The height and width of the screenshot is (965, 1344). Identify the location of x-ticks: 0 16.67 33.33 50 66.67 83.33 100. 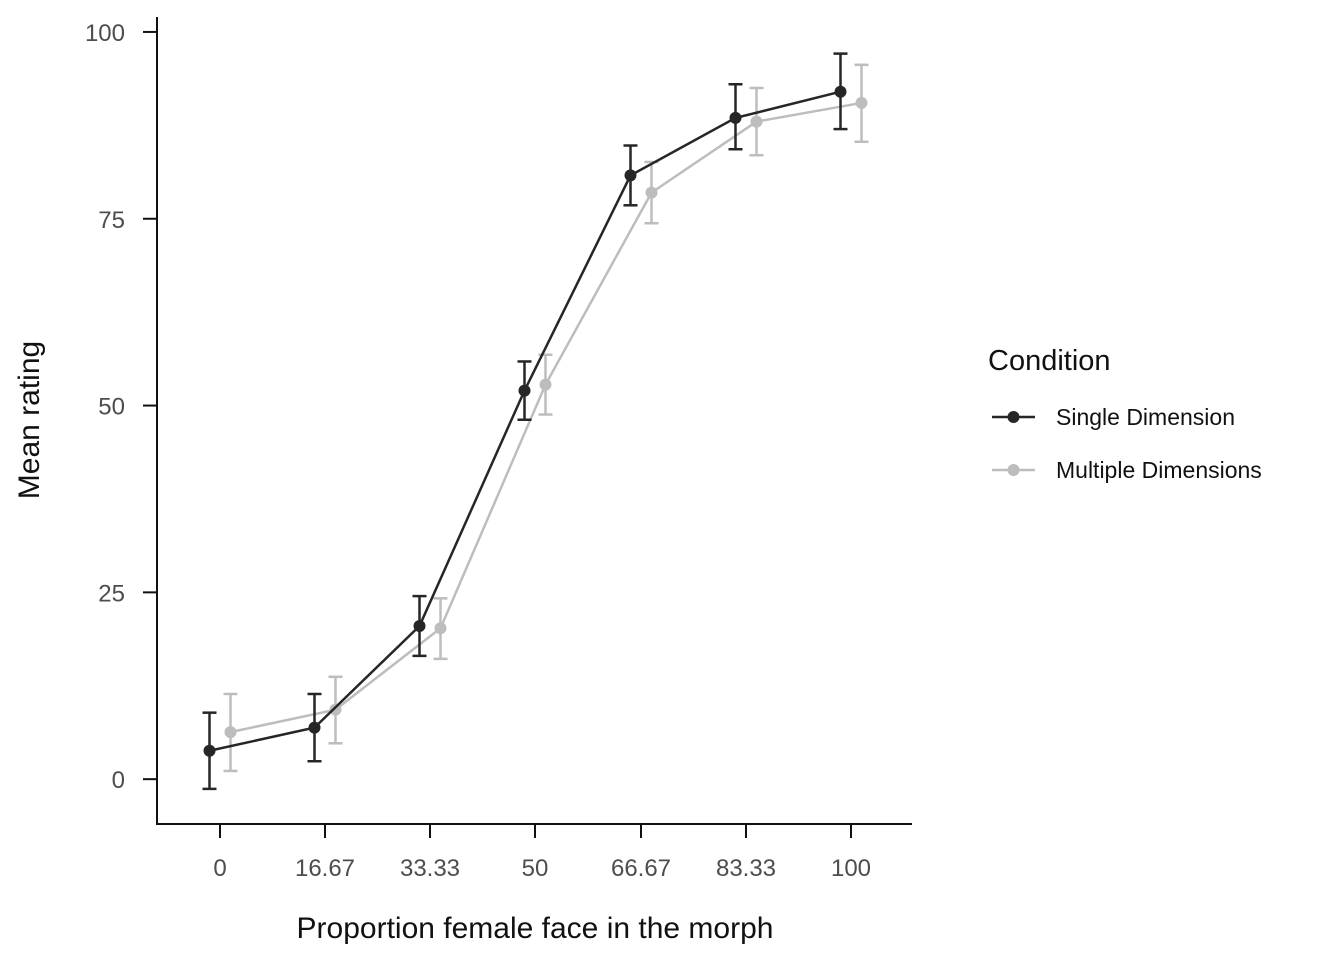
(542, 853).